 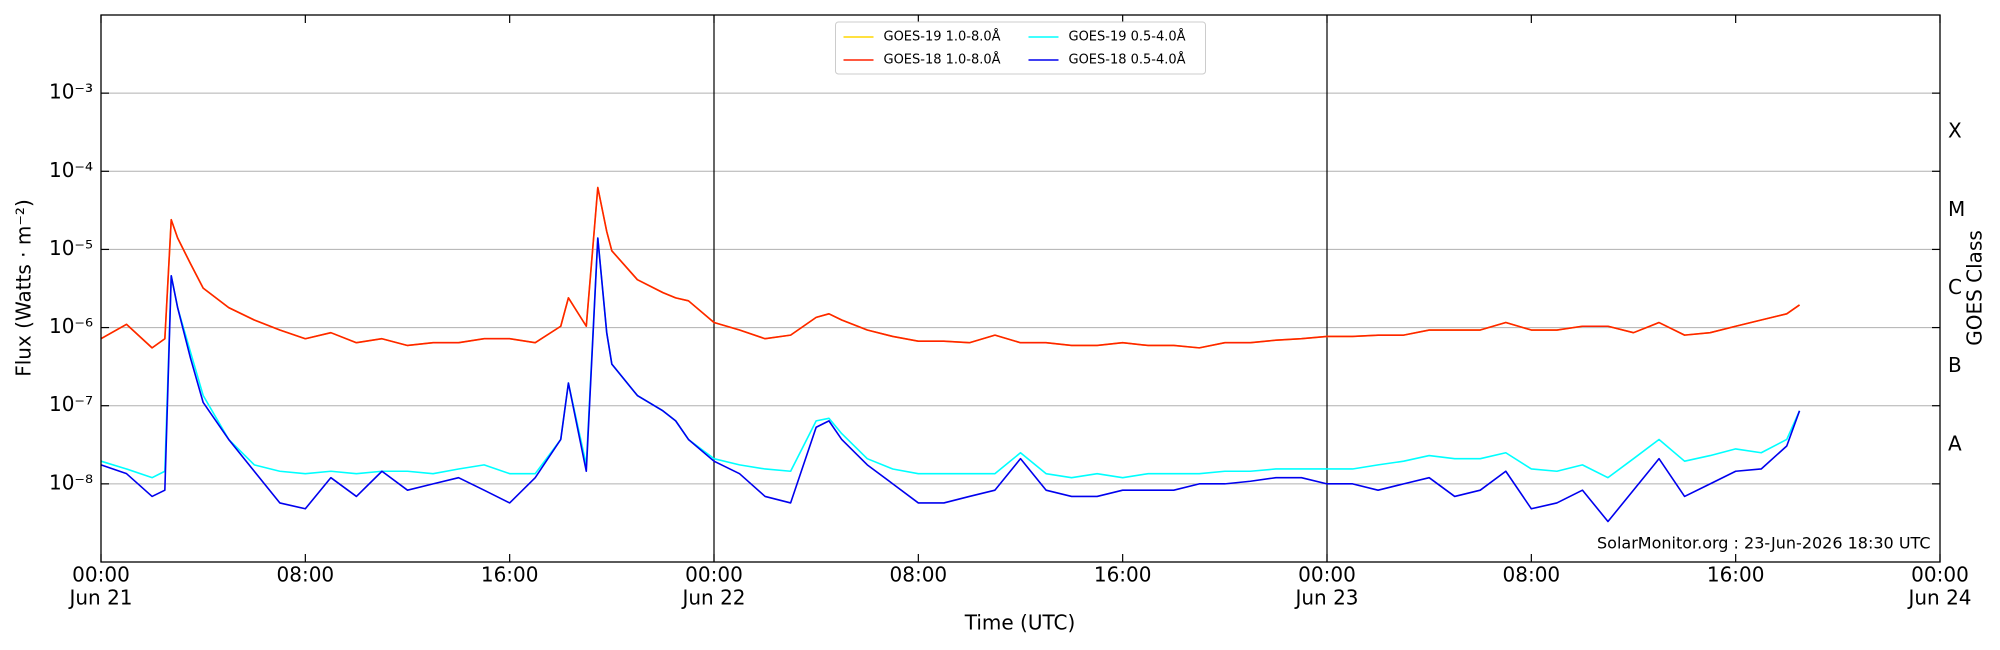 I want to click on x-tick-label: Jun 22, so click(x=712, y=598).